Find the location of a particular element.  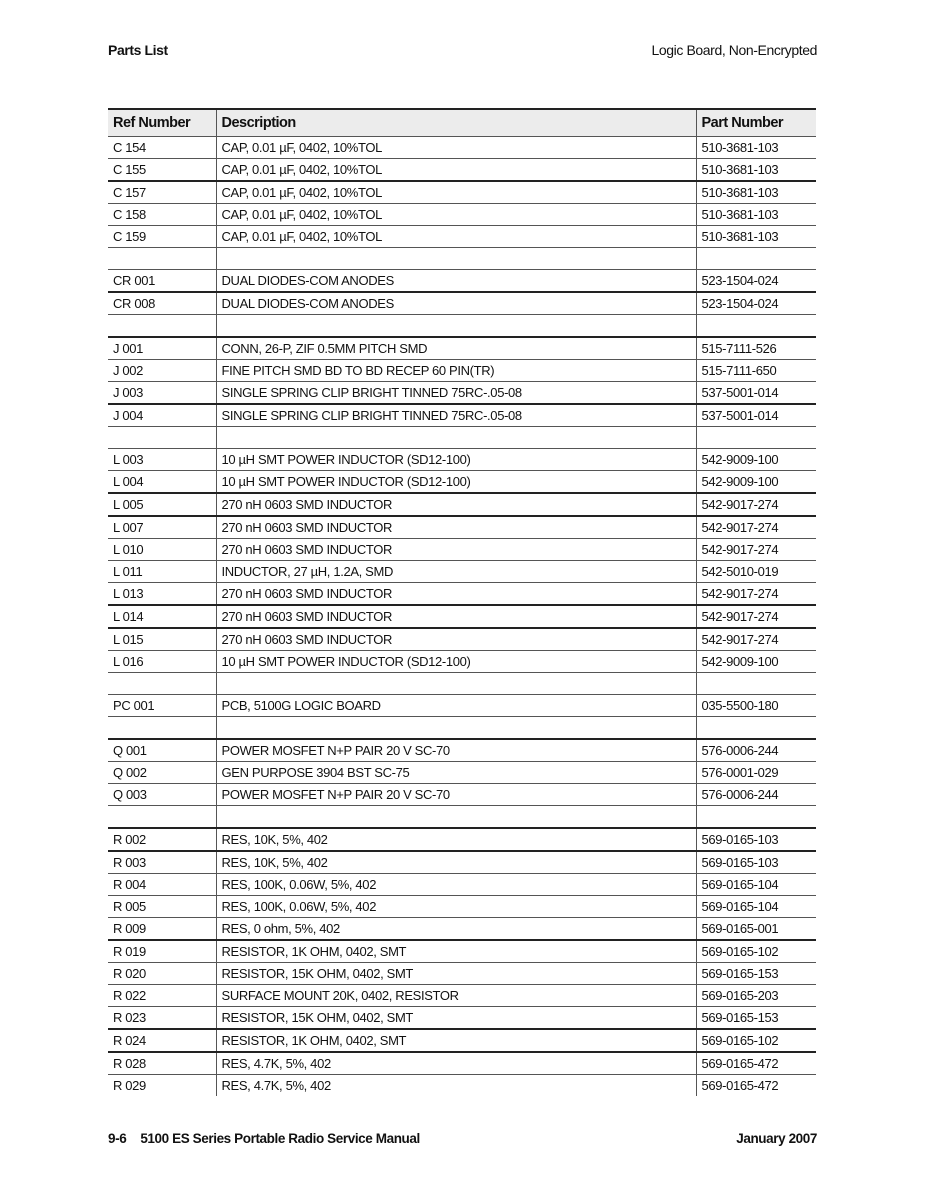

description-cell: RESISTOR, 15K OHM, 0402, SMT is located at coordinates (455, 973).